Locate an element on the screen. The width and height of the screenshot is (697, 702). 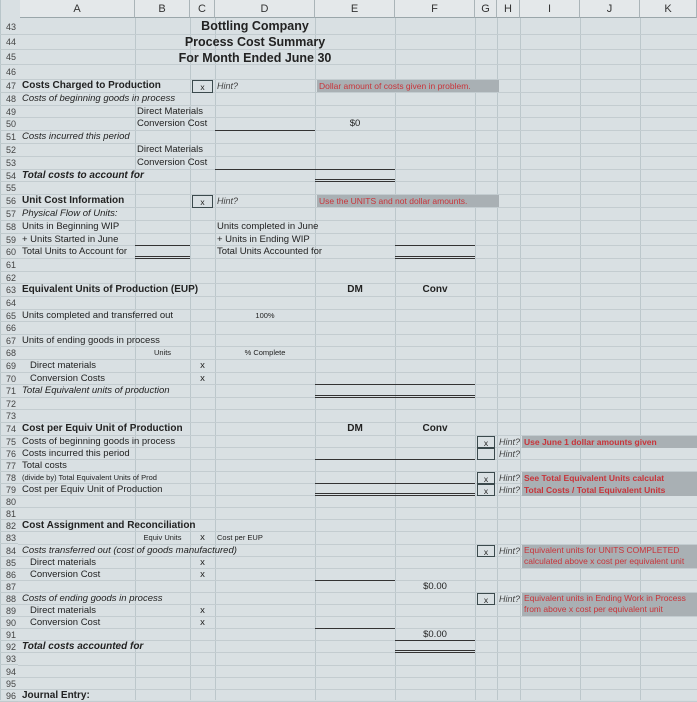
cell-a56: Unit Cost Information is located at coordinates (73, 201).